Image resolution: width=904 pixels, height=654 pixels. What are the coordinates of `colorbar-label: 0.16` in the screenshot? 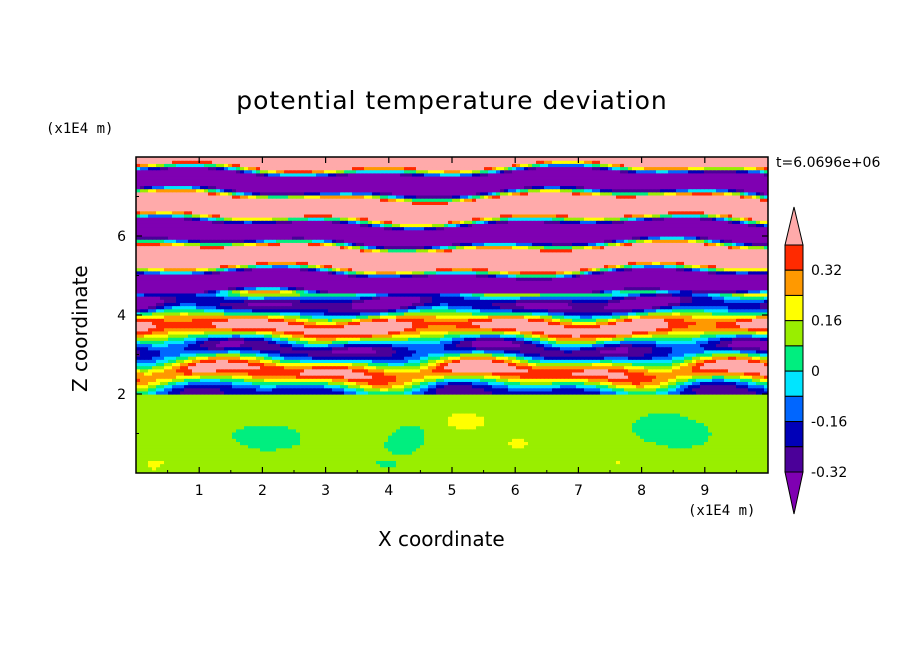 It's located at (826, 322).